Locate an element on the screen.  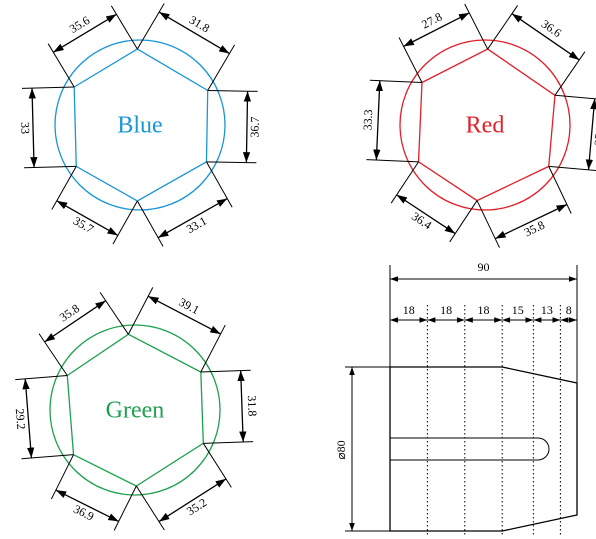
dimension-label: 15 is located at coordinates (518, 310).